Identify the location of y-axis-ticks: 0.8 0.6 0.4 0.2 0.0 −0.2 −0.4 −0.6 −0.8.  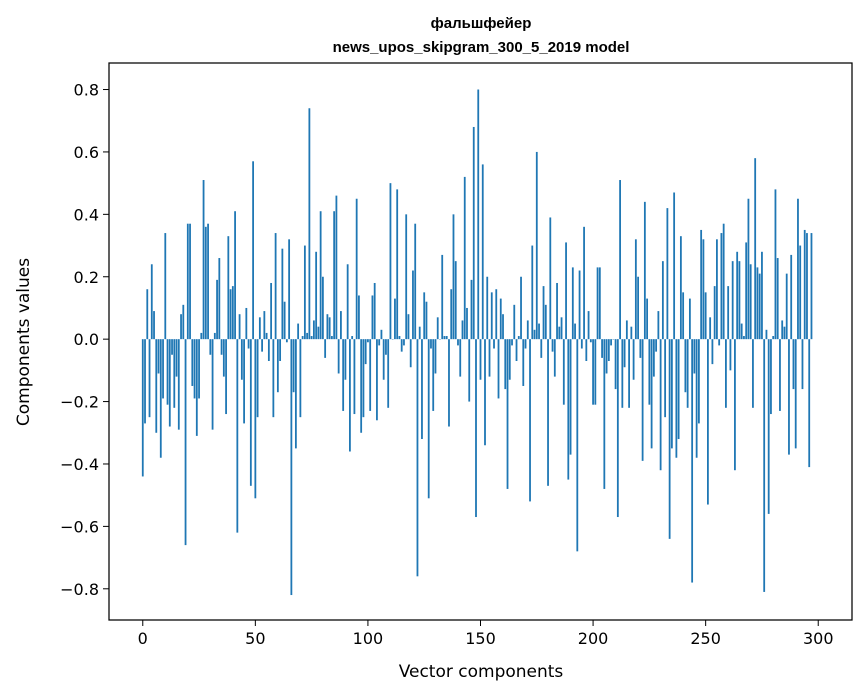
(84, 340).